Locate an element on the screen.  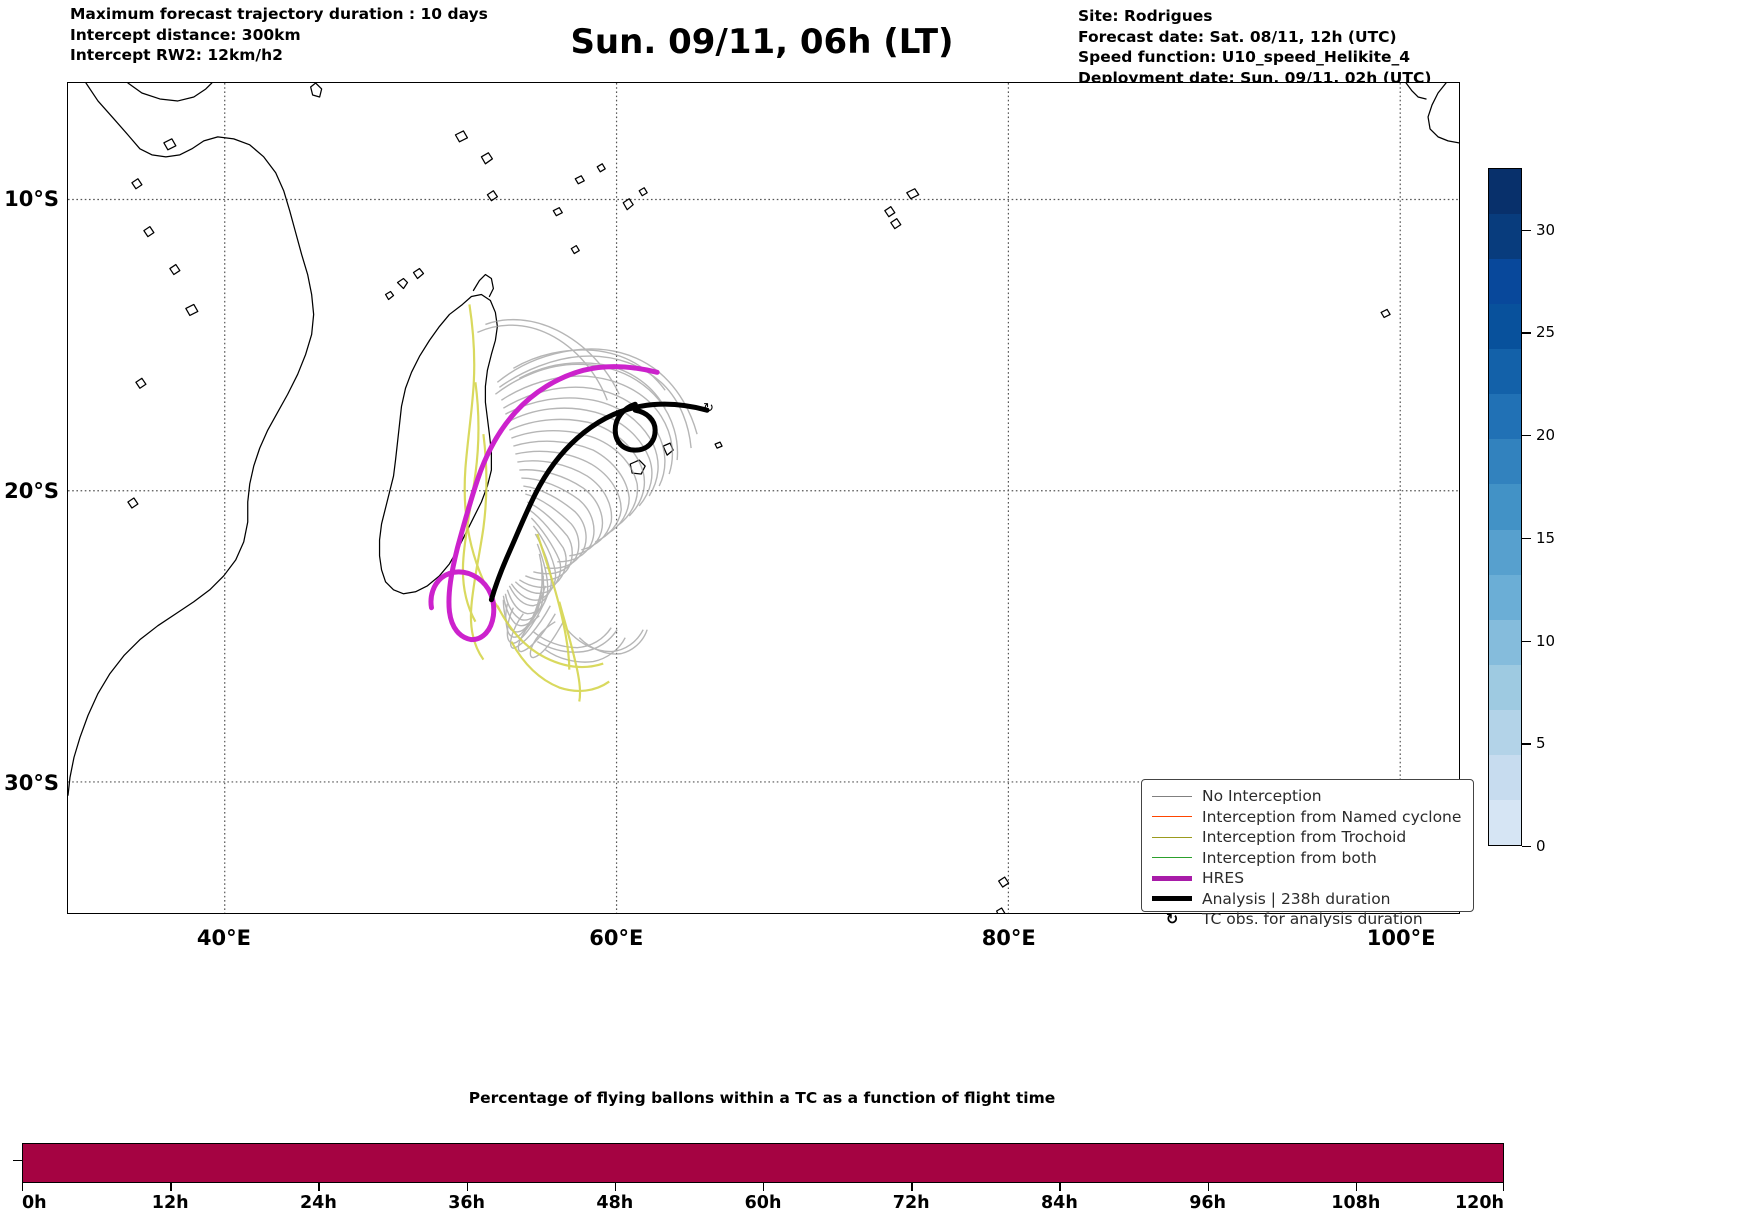
info-site: Site: Rodrigues is located at coordinates (1145, 16).